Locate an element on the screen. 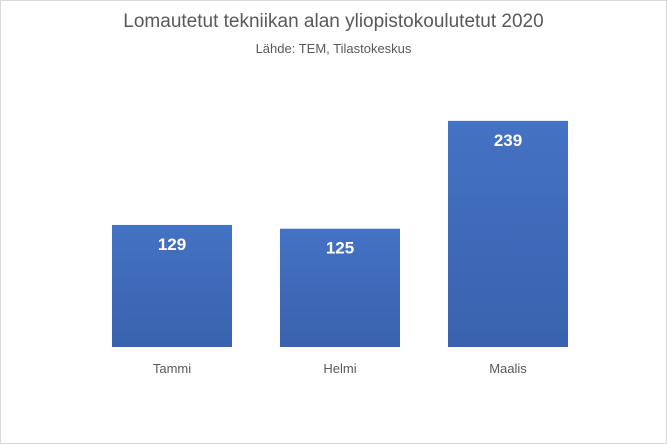 This screenshot has width=667, height=444. bar-maalis is located at coordinates (508, 233).